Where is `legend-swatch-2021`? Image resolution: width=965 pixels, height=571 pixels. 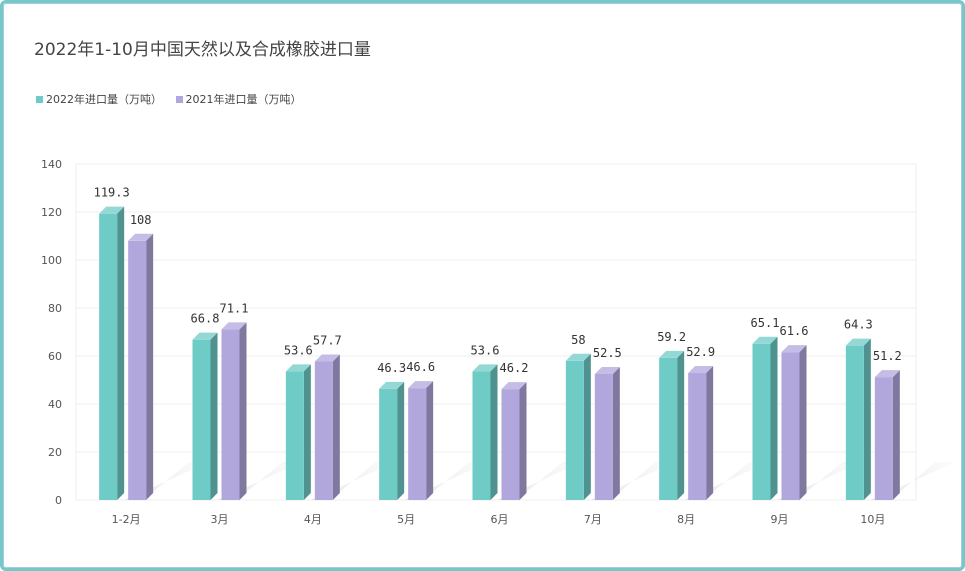
legend-swatch-2021 is located at coordinates (179, 99).